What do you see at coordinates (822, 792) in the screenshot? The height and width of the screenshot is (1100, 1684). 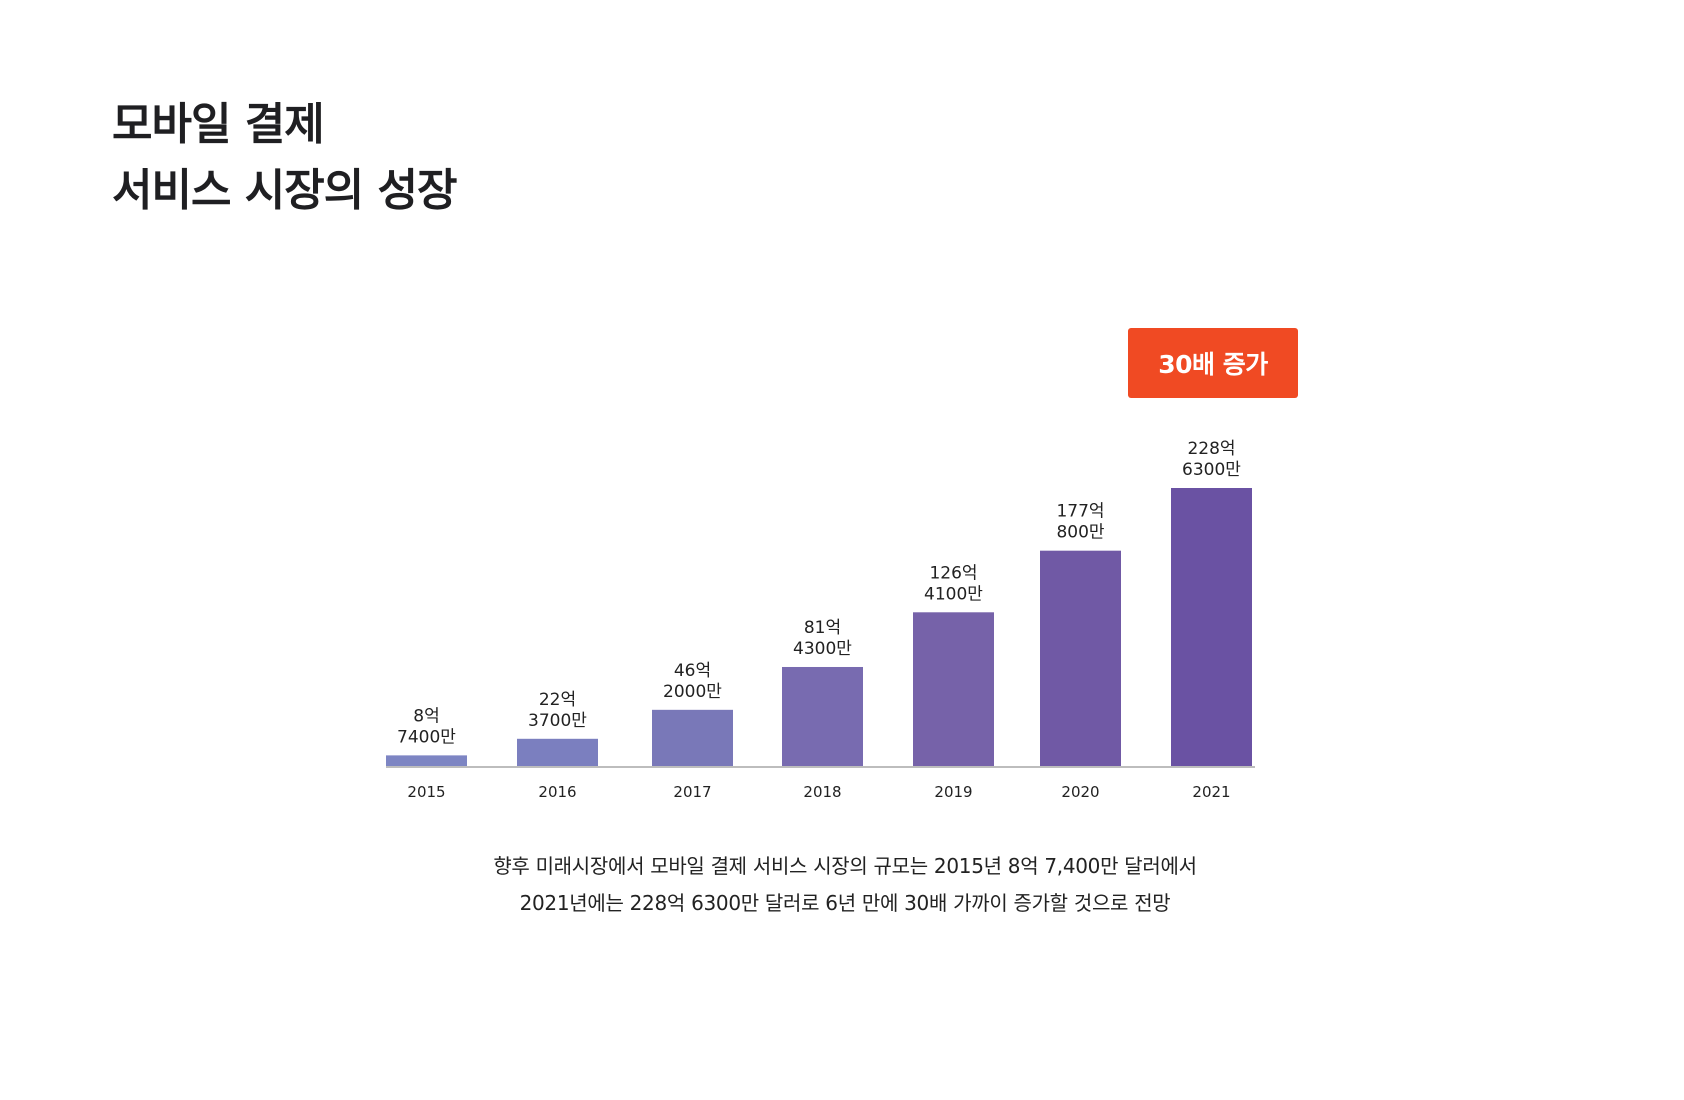 I see `x-tick-label-2018: 2018` at bounding box center [822, 792].